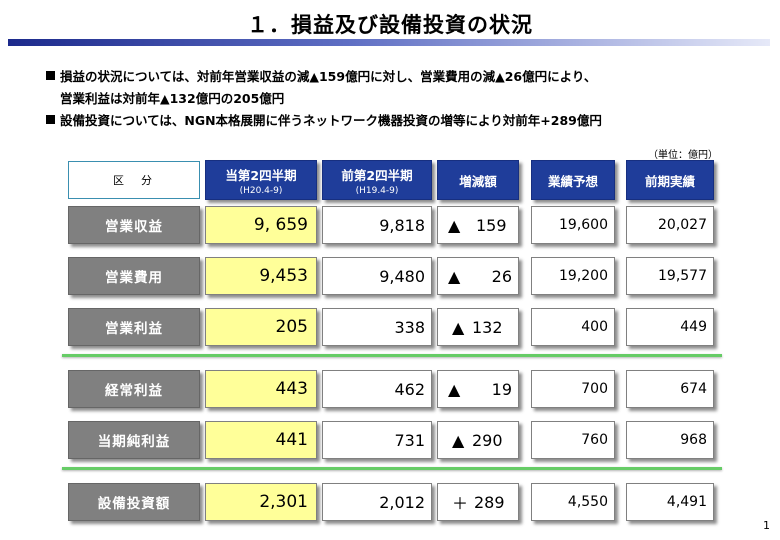  Describe the element at coordinates (670, 225) in the screenshot. I see `cell-prior-result: 20,027` at that location.